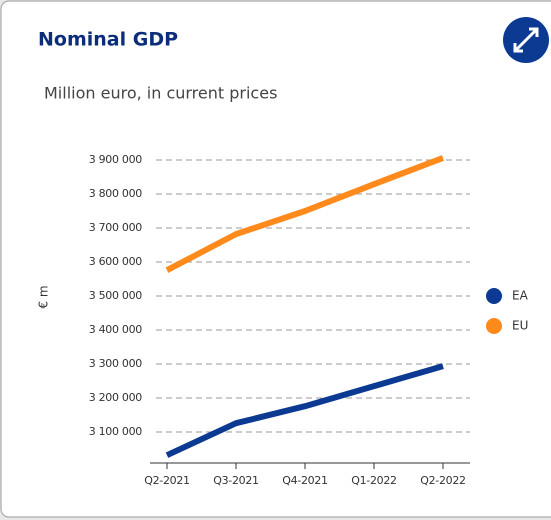  What do you see at coordinates (520, 296) in the screenshot?
I see `legend-label: EA` at bounding box center [520, 296].